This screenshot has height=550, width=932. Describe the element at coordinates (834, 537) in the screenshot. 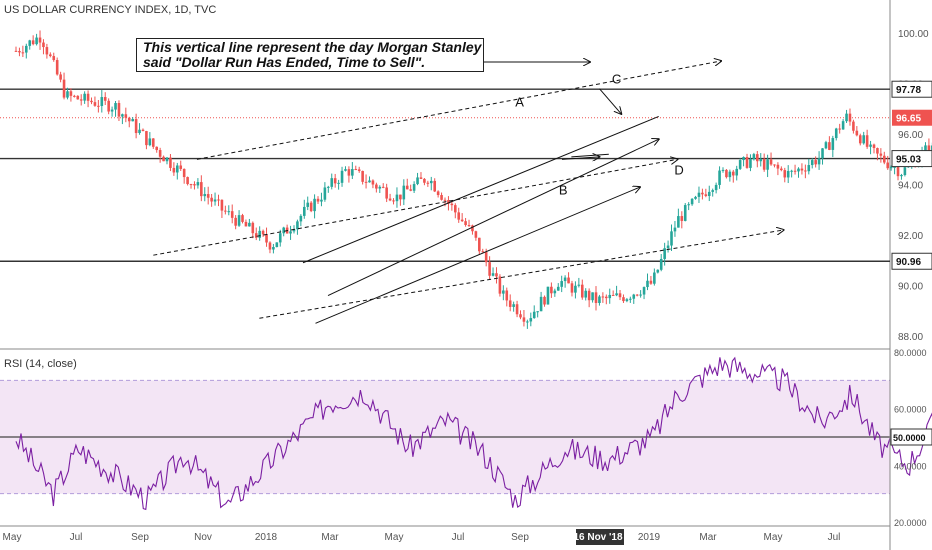

I see `time-tick-label: Jul` at that location.